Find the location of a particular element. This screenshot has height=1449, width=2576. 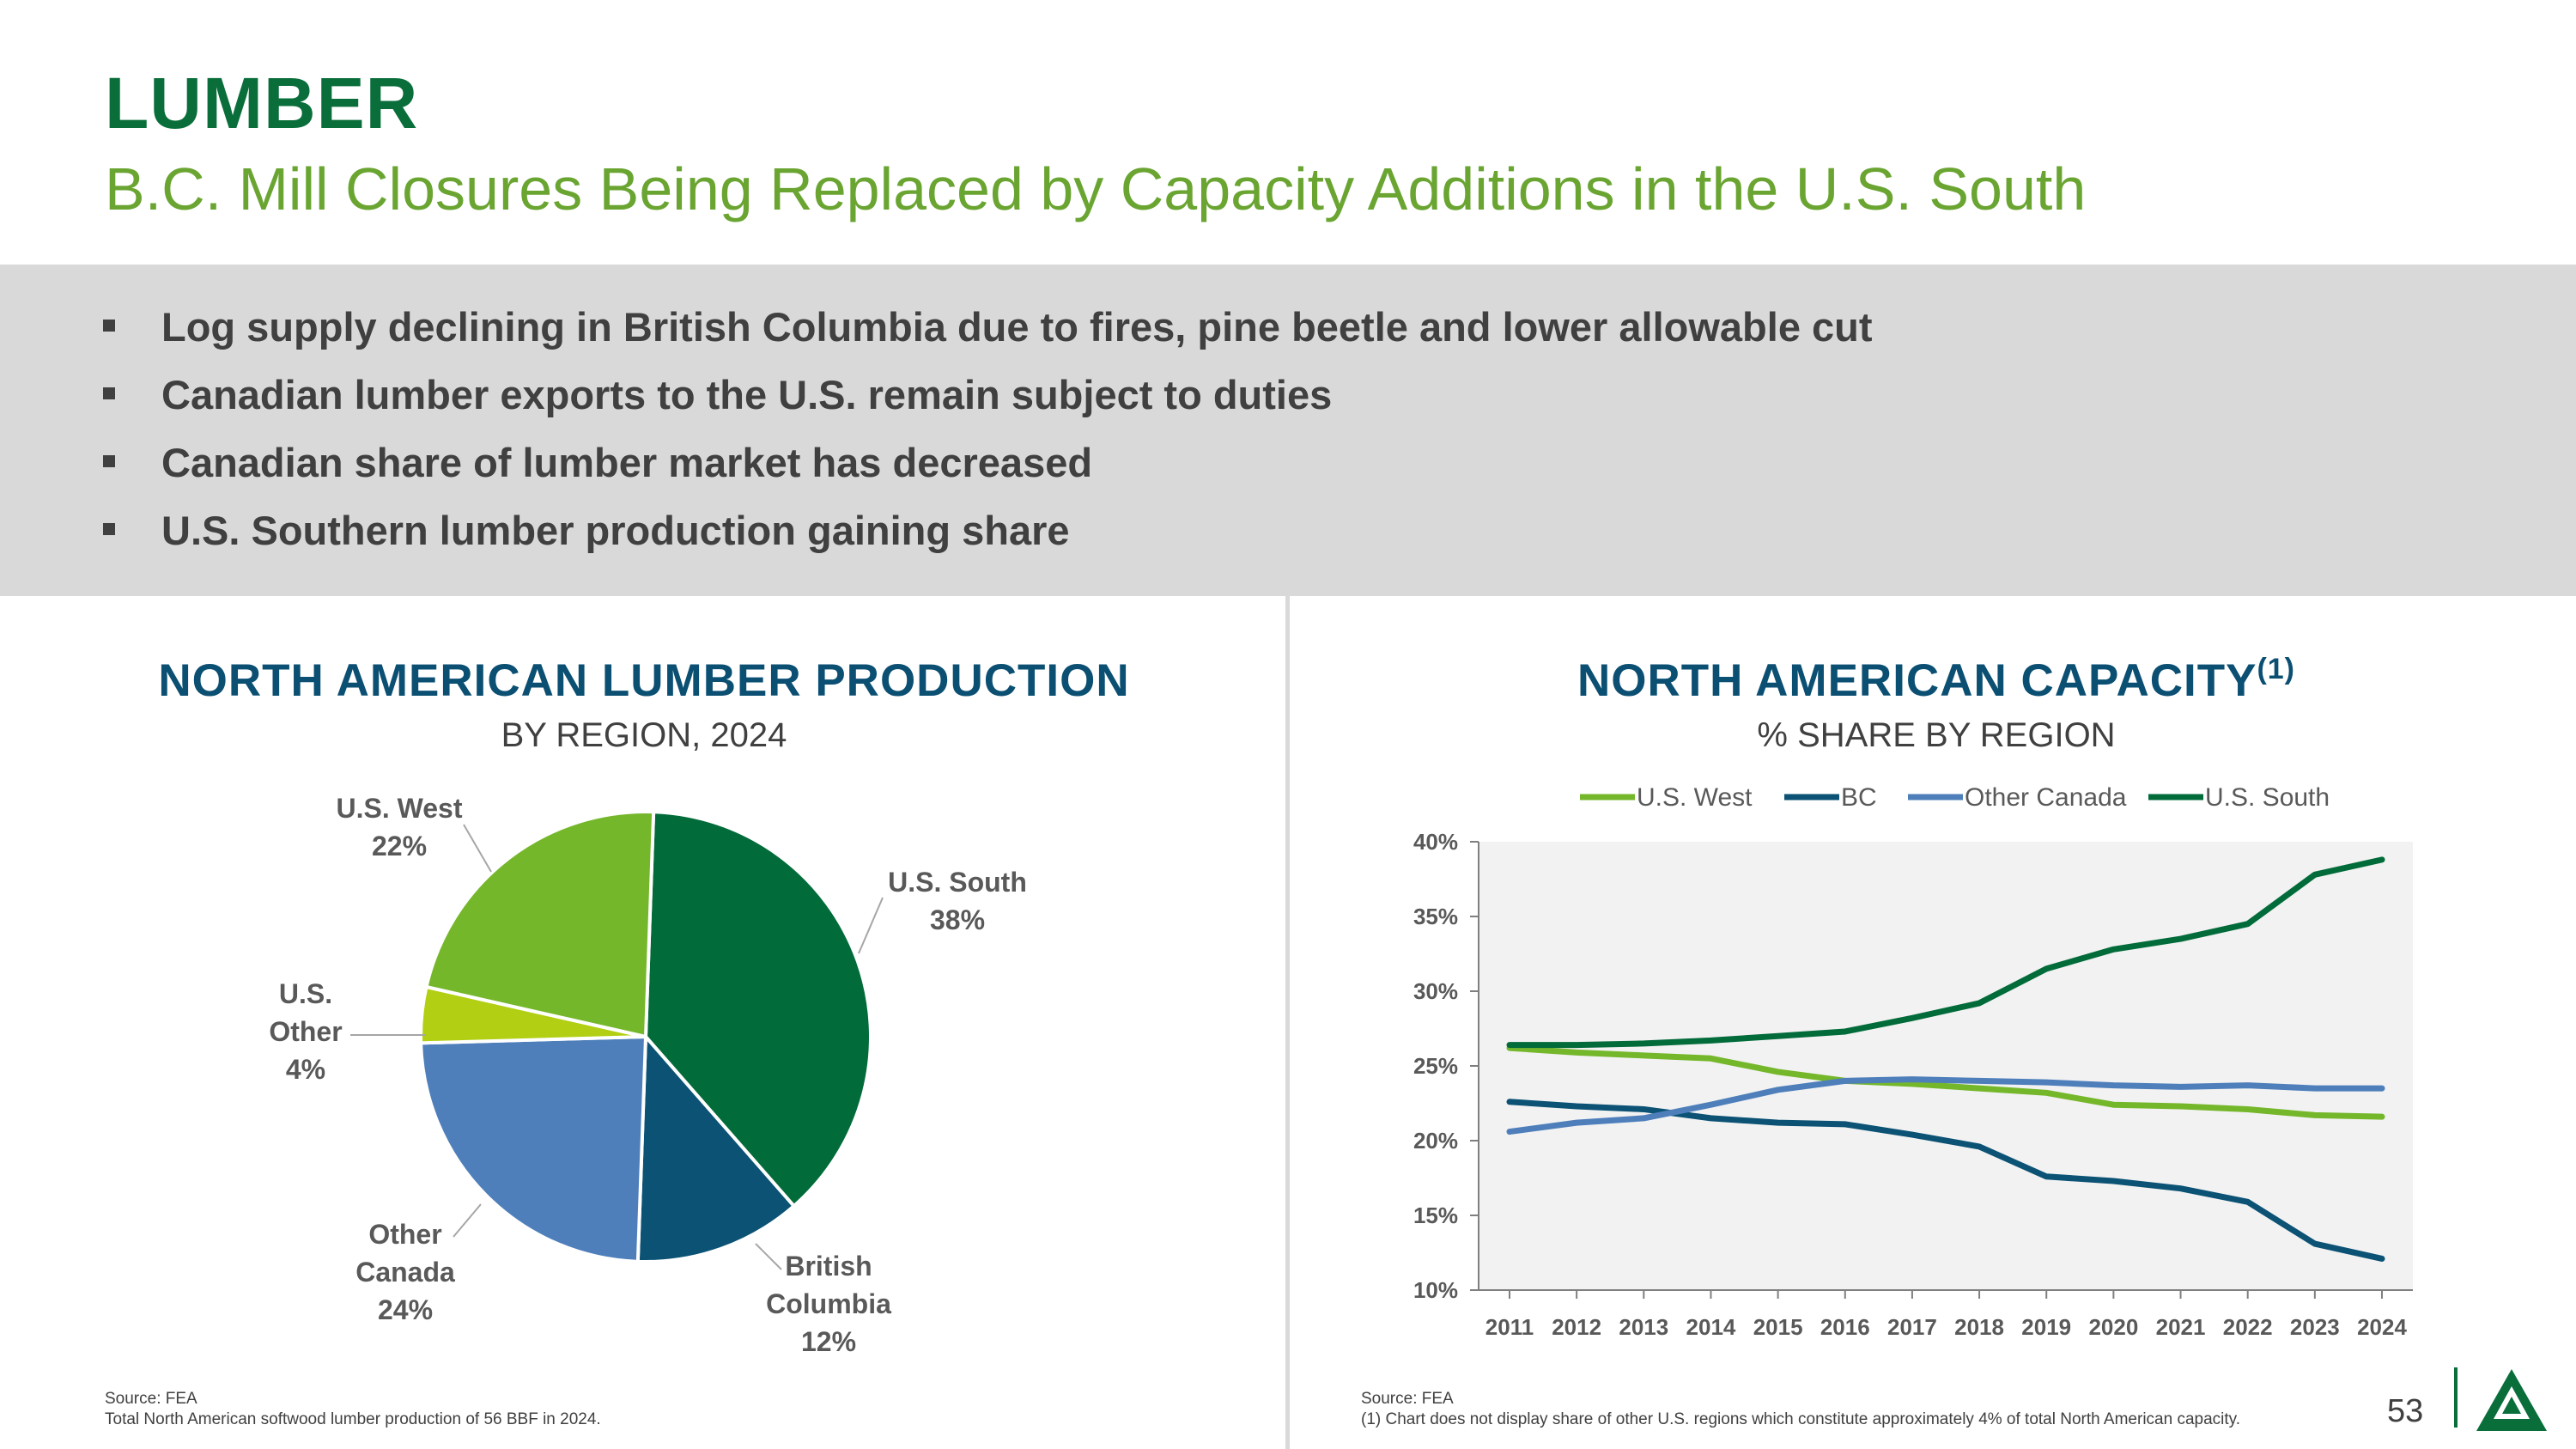

y-tick-label: 35% is located at coordinates (1436, 916).